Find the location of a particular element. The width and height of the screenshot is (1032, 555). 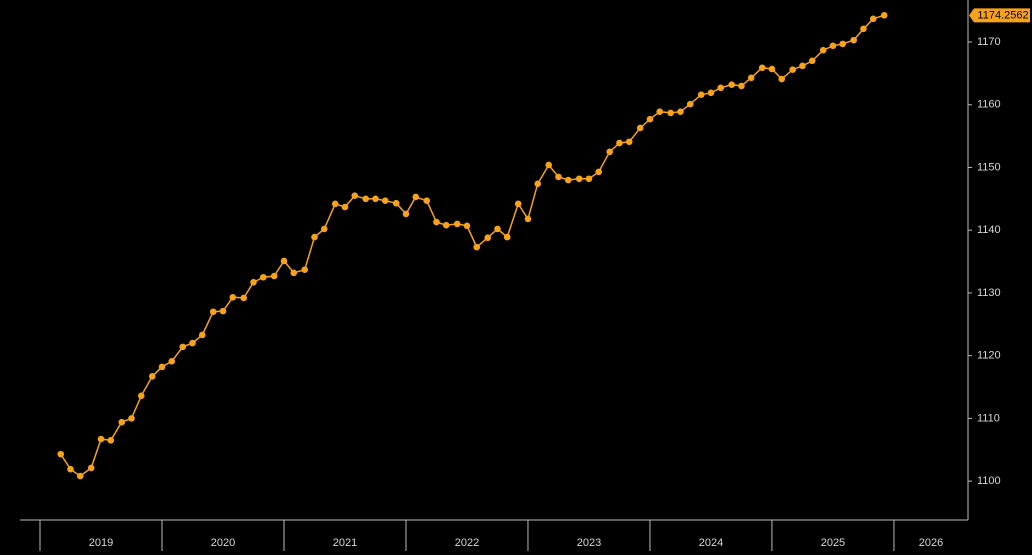

y-tick-label: 1110 is located at coordinates (988, 418).